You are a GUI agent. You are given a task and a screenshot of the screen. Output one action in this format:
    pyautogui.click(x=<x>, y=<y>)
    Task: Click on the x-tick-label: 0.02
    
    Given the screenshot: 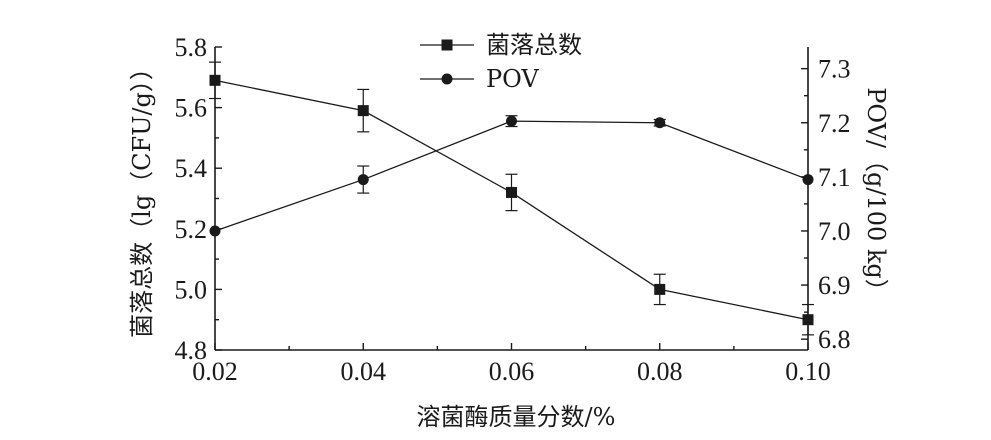 What is the action you would take?
    pyautogui.click(x=215, y=371)
    